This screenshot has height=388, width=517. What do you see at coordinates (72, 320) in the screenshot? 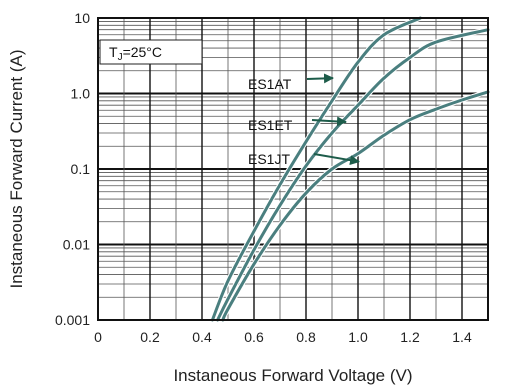
I see `y-tick-label: 0.001` at bounding box center [72, 320].